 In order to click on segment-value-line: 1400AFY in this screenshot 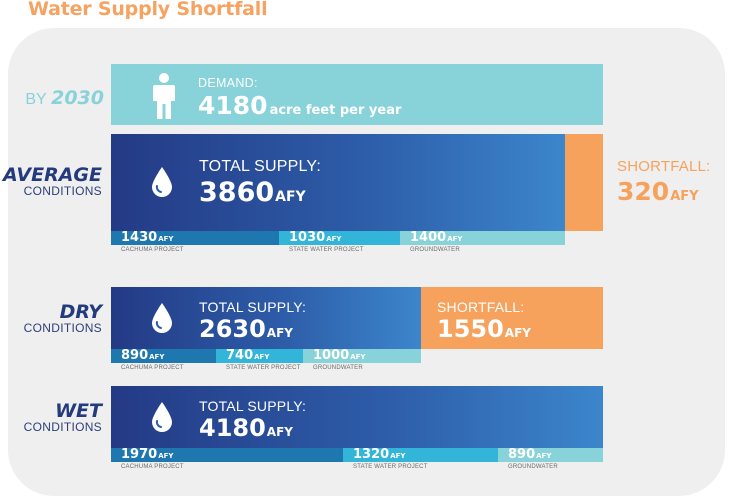, I will do `click(436, 237)`.